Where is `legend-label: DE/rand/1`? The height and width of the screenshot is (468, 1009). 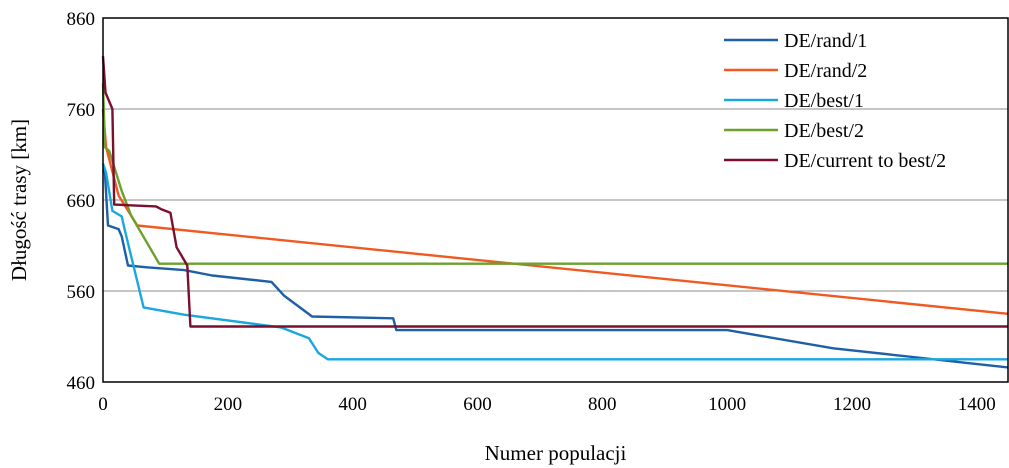
legend-label: DE/rand/1 is located at coordinates (825, 41).